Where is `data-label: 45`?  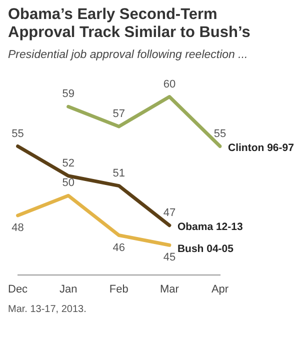 data-label: 45 is located at coordinates (169, 258).